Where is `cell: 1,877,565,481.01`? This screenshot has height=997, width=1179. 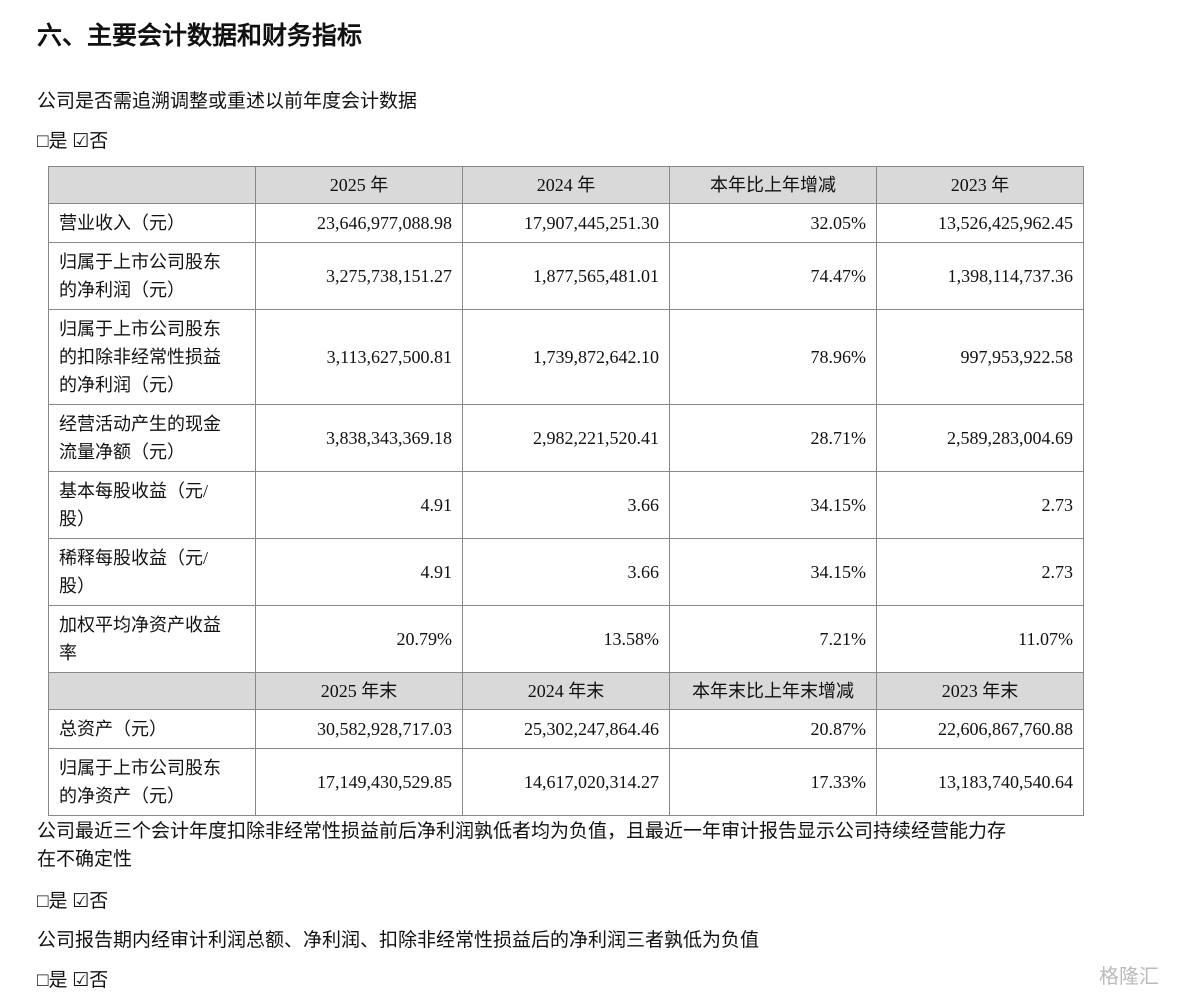 cell: 1,877,565,481.01 is located at coordinates (566, 276).